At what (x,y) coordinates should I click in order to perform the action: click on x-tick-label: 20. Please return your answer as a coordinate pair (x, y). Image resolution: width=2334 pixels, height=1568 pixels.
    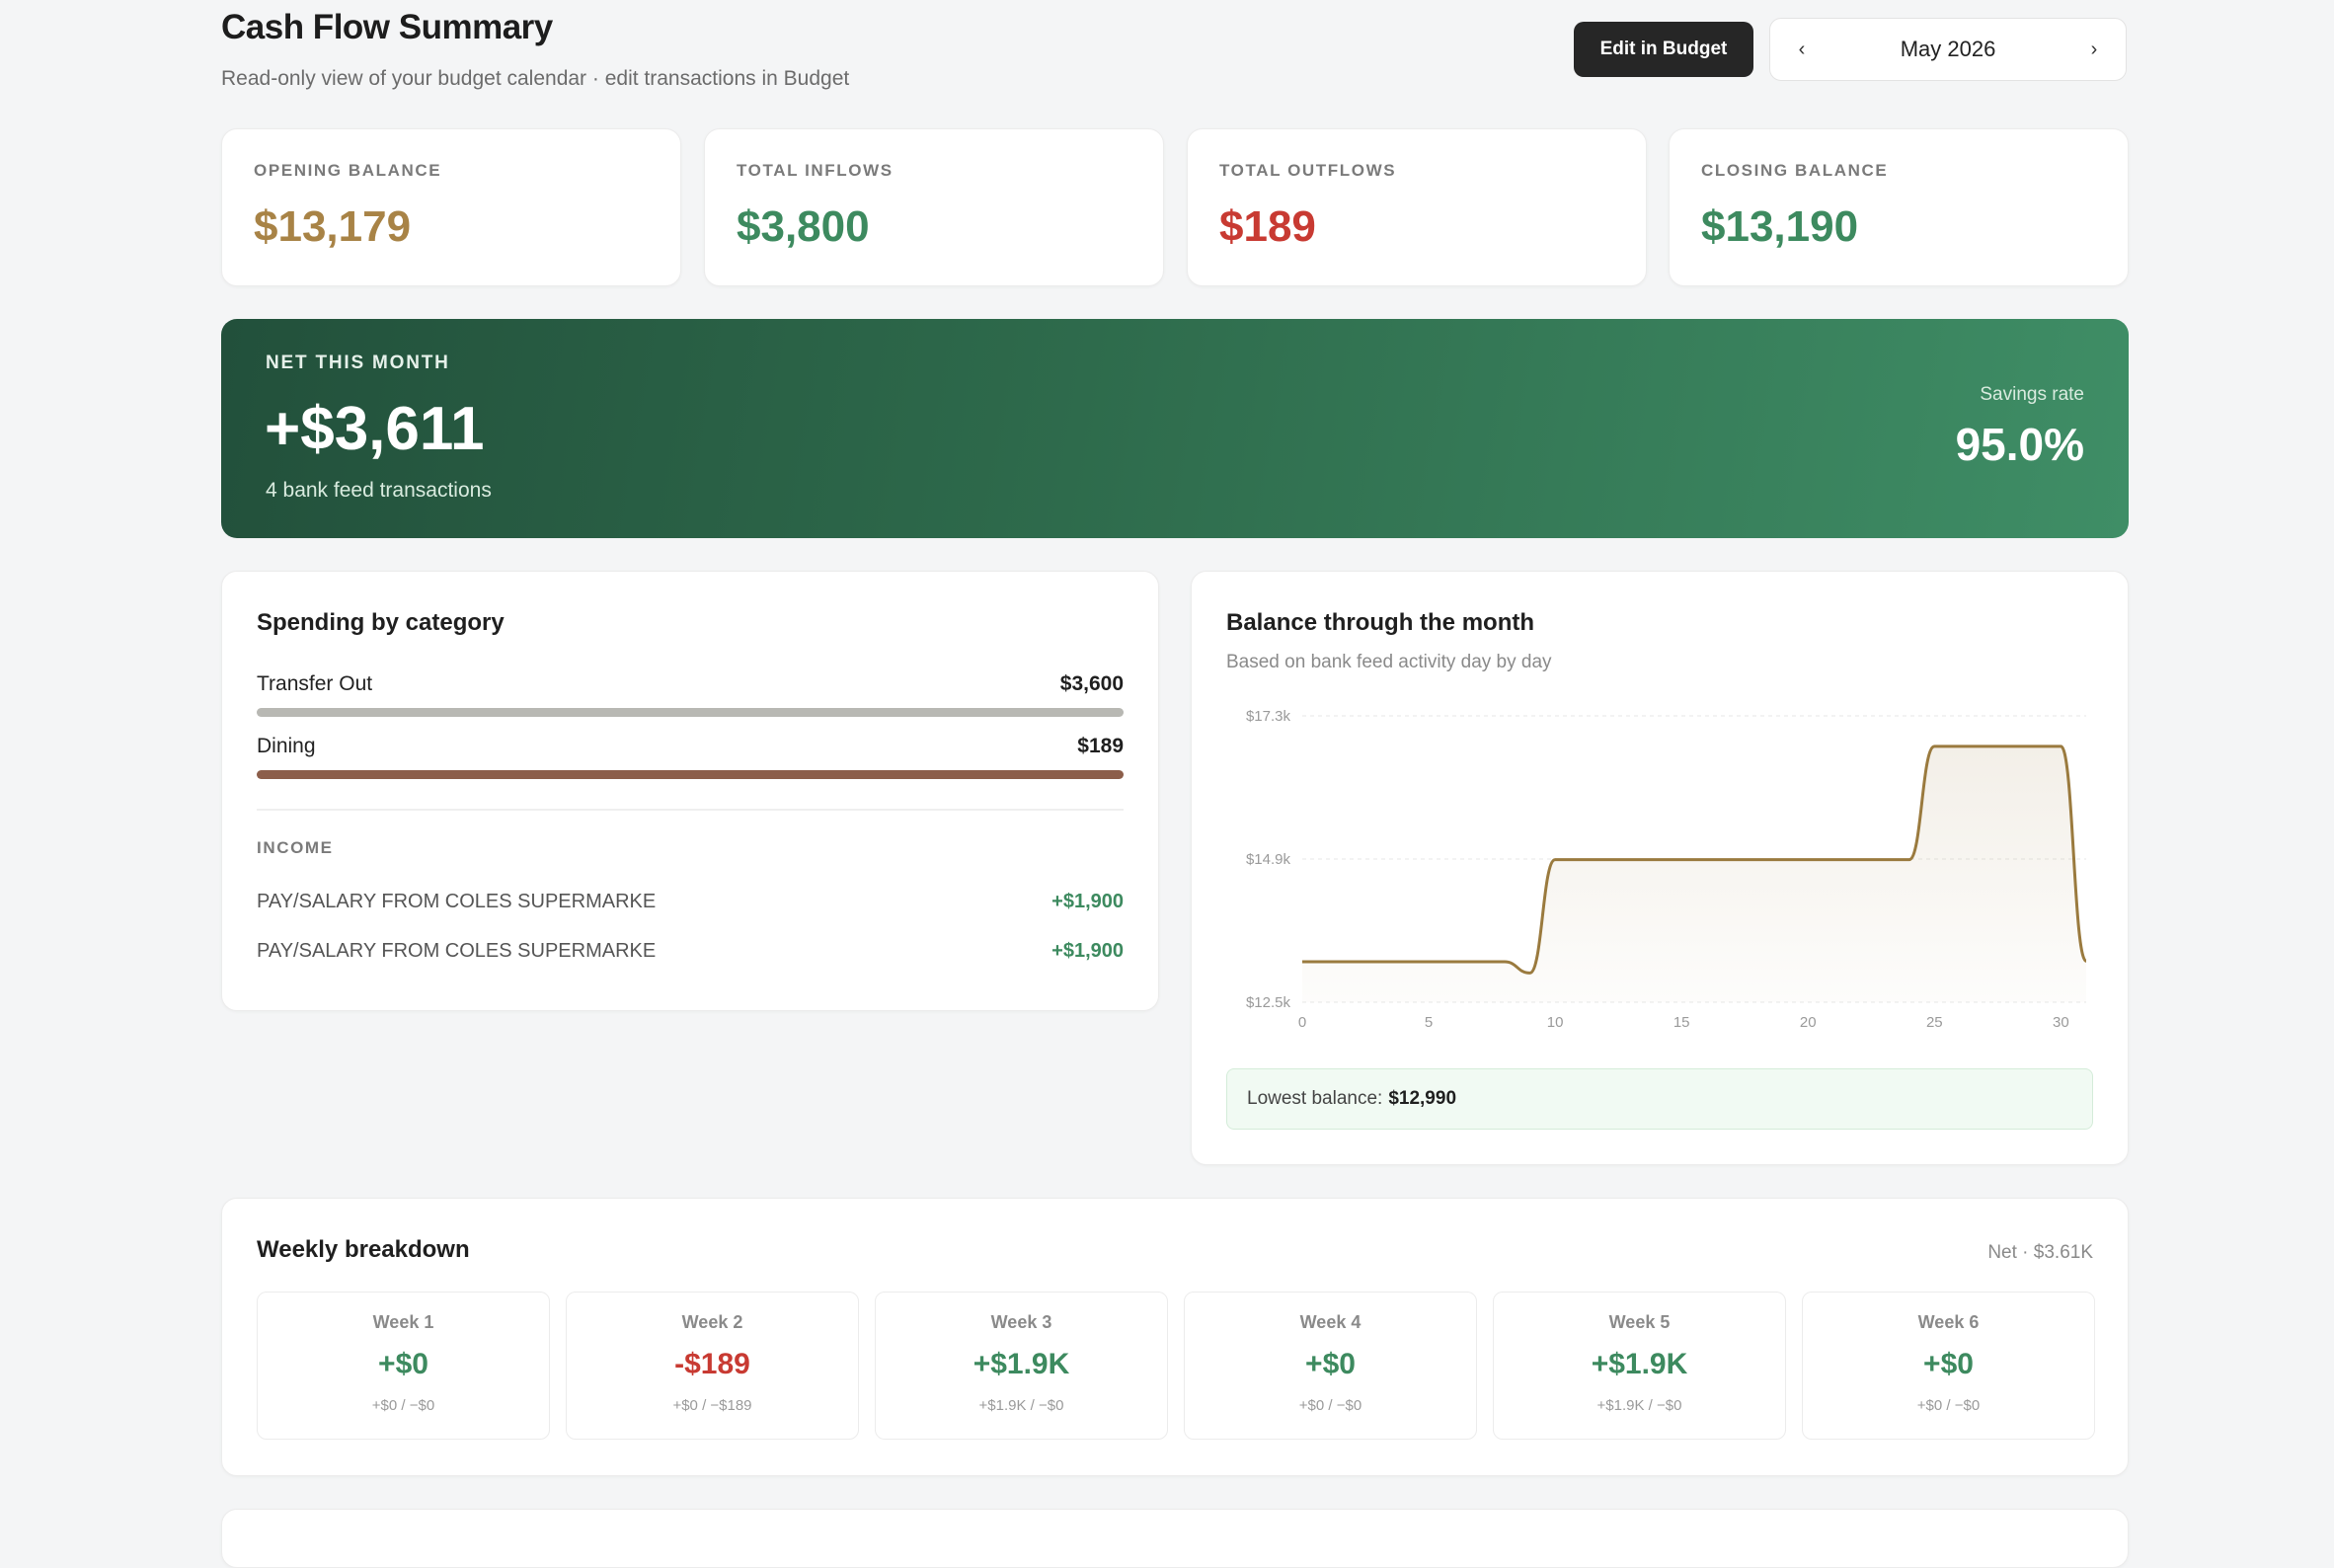
    Looking at the image, I should click on (1808, 1022).